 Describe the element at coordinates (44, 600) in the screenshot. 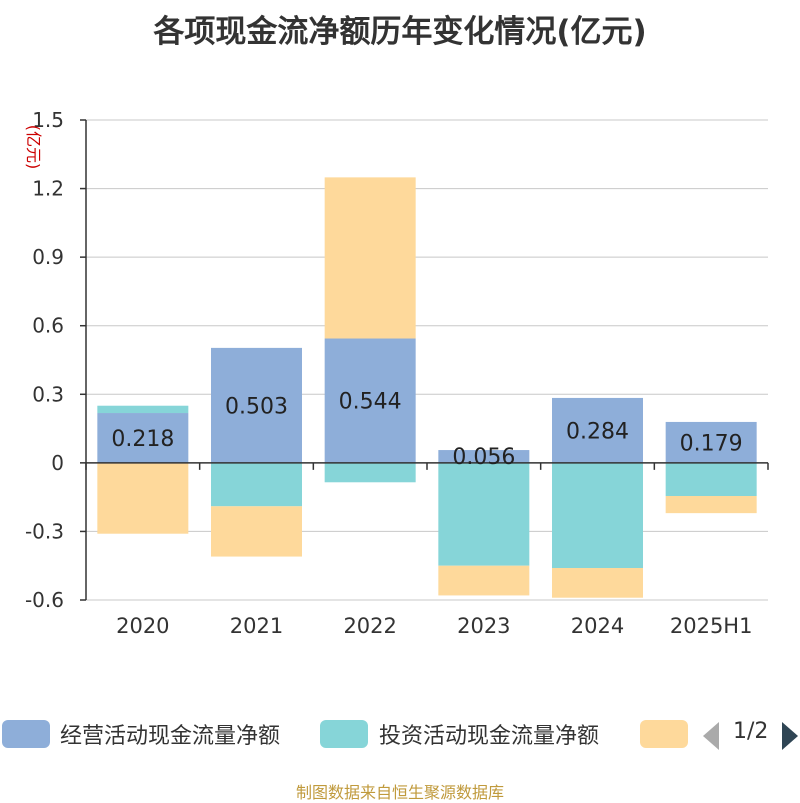

I see `y-tick-label: -0.6` at that location.